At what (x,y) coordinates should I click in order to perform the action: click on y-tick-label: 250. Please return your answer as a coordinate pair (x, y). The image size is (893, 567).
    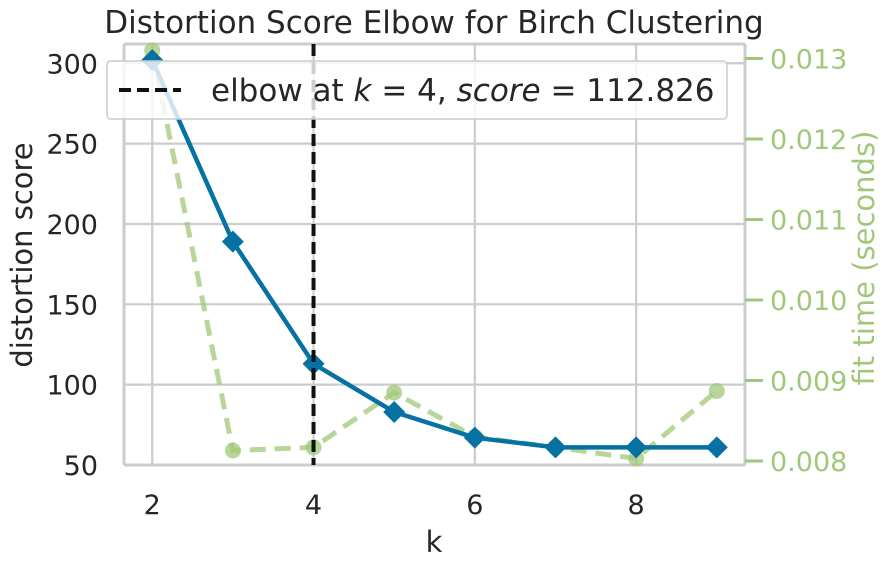
    Looking at the image, I should click on (72, 145).